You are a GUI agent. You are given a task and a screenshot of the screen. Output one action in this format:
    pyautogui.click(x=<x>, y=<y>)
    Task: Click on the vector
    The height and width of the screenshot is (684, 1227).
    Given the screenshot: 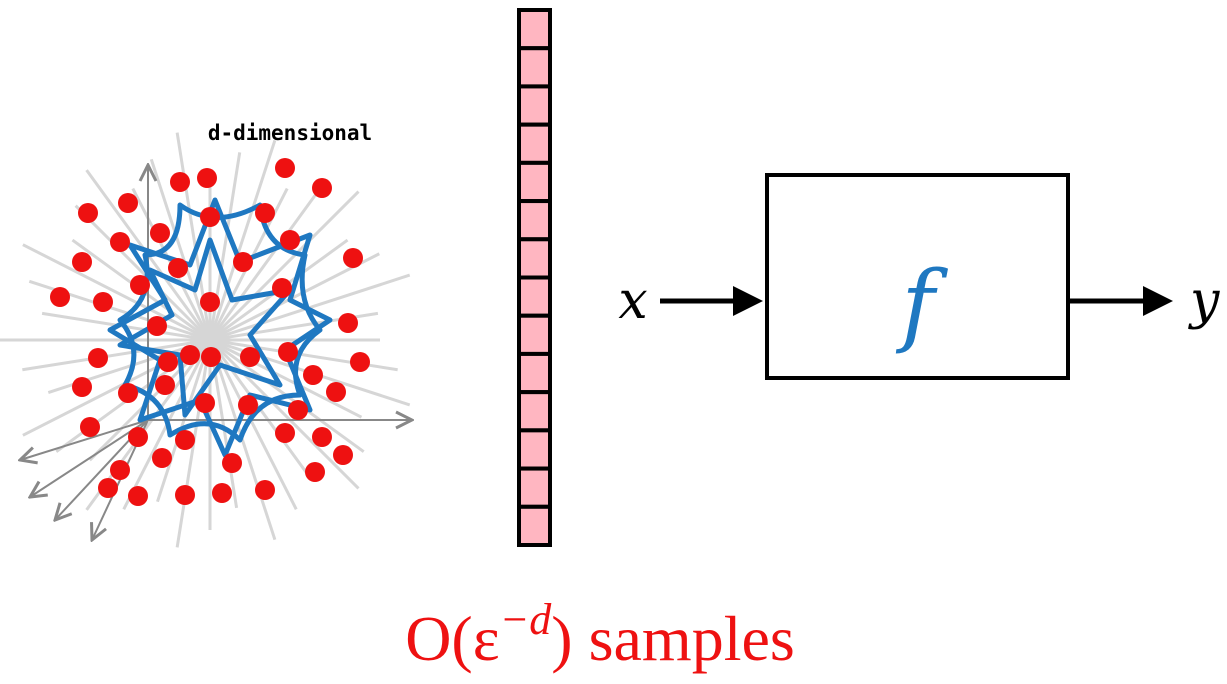 What is the action you would take?
    pyautogui.click(x=534, y=277)
    